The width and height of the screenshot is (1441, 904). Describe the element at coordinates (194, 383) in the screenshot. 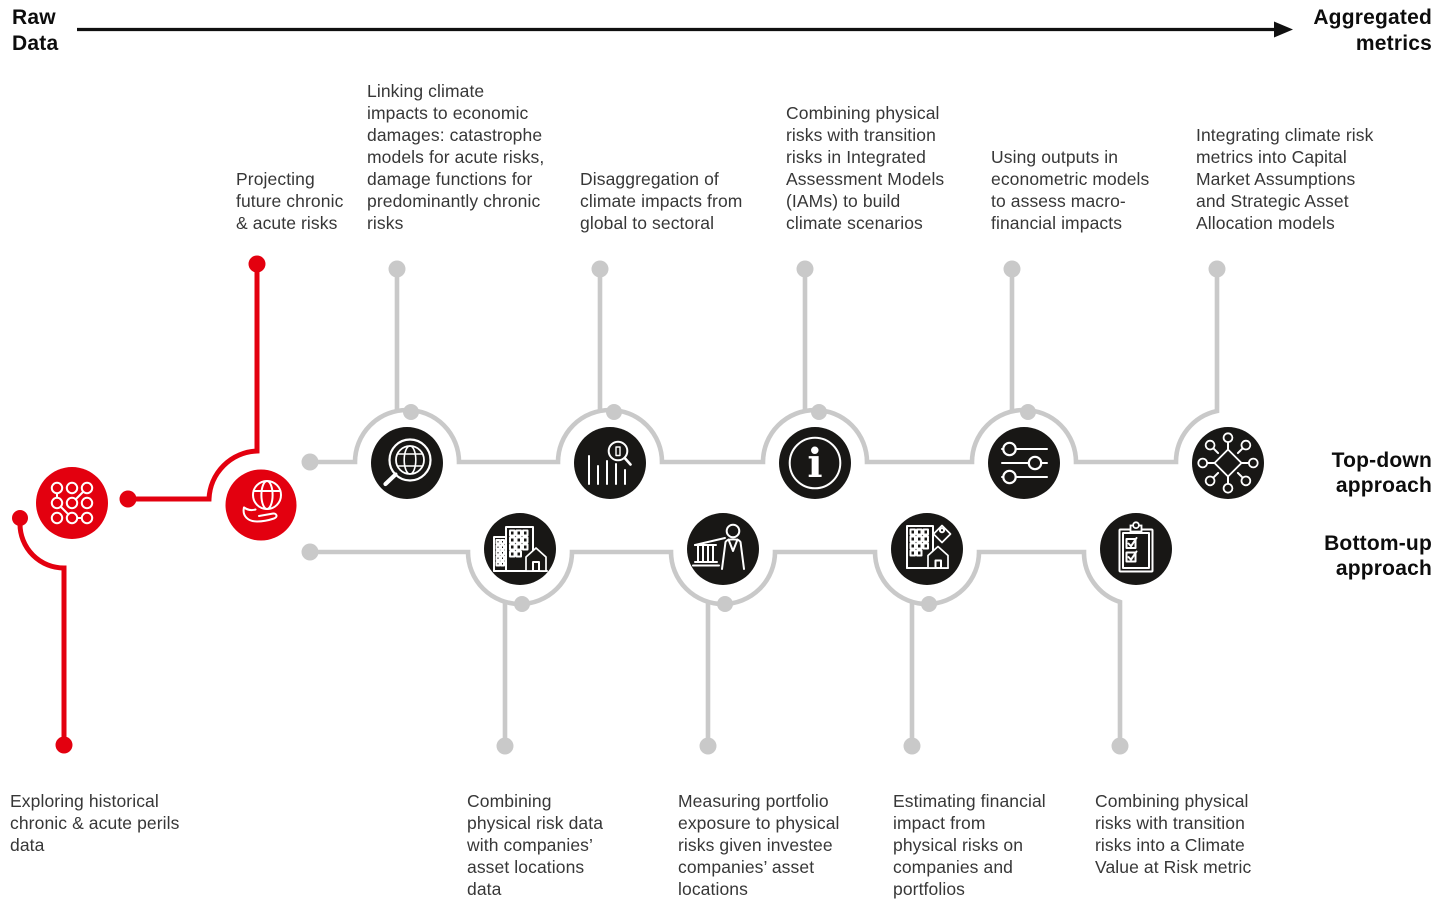

I see `red-projection-line` at that location.